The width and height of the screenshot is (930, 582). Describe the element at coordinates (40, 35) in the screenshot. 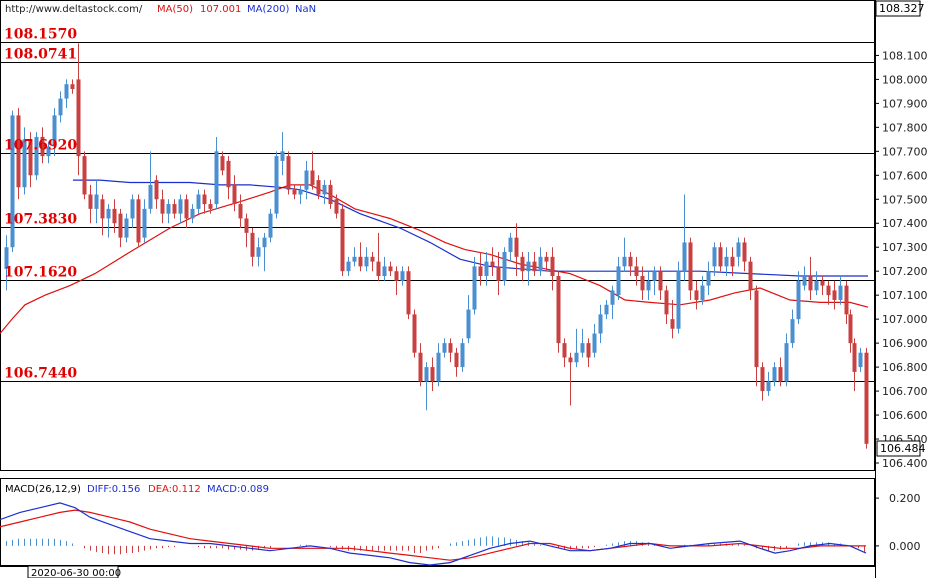

I see `level-label: 108.1570` at that location.